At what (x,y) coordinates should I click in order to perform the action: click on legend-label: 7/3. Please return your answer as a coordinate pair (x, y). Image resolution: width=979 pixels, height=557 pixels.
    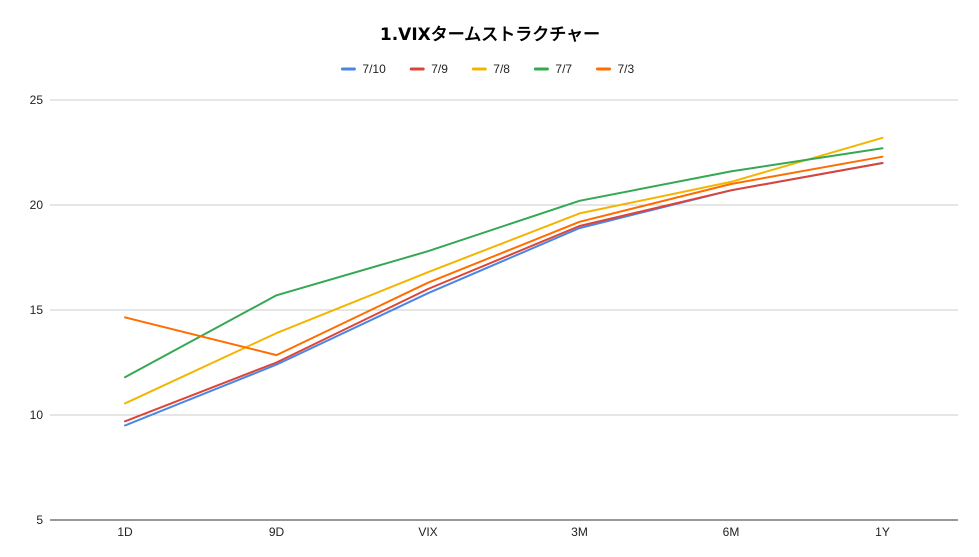
    Looking at the image, I should click on (626, 69).